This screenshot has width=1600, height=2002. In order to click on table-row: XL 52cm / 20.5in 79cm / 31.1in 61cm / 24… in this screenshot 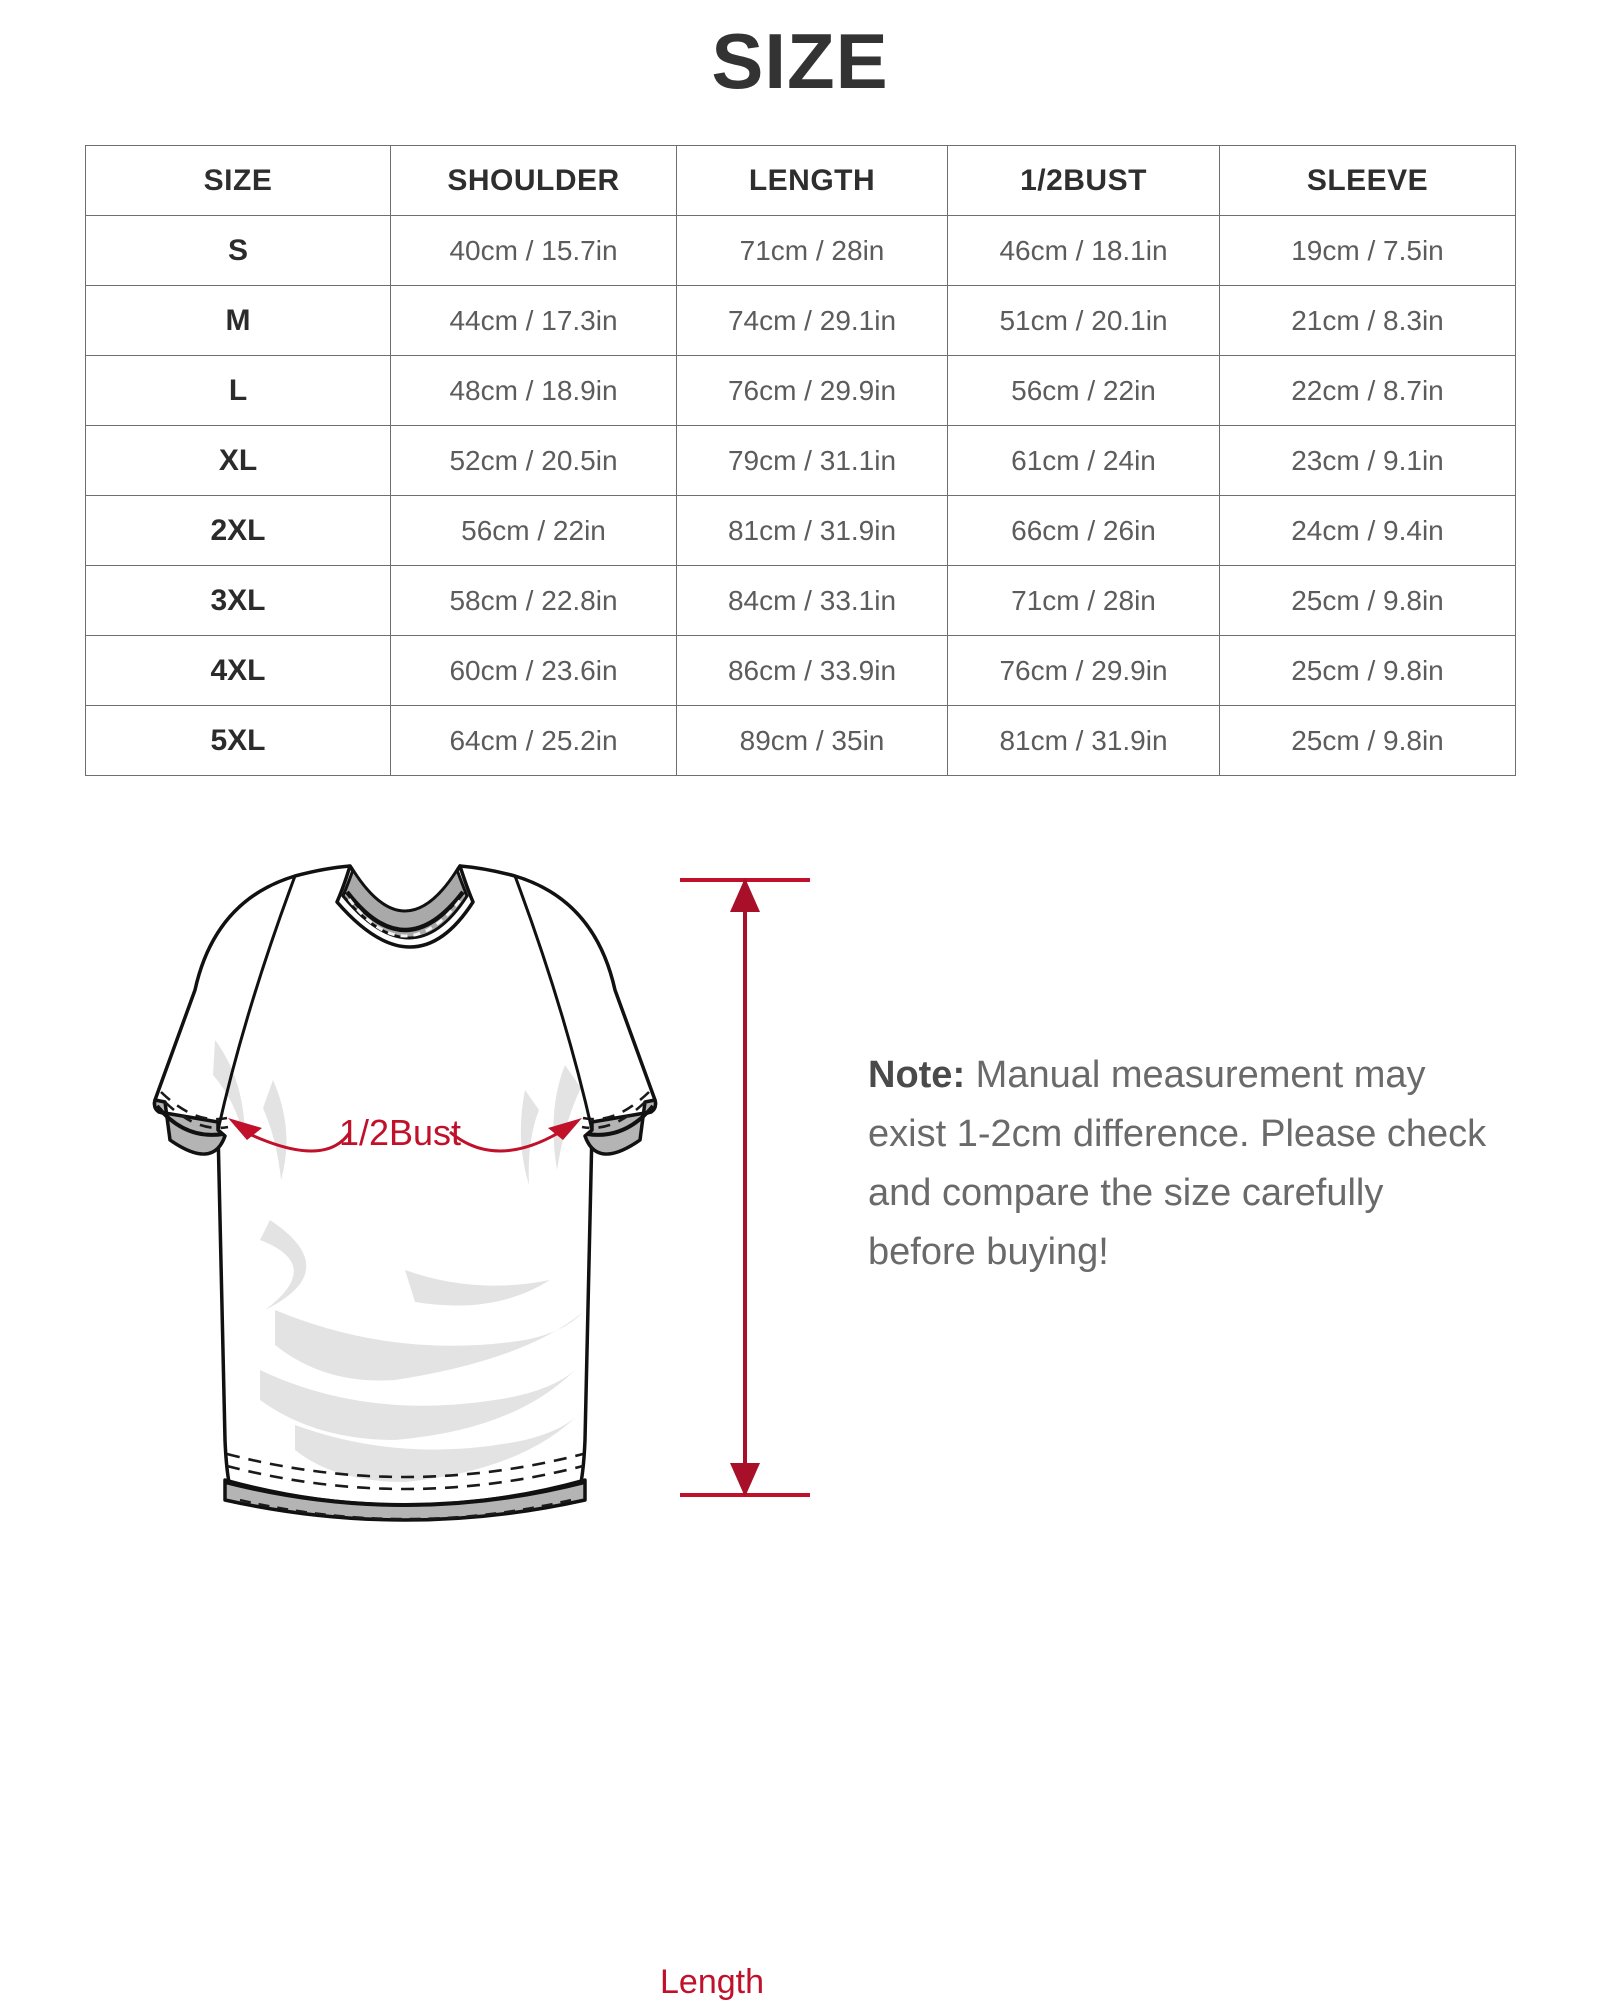, I will do `click(800, 460)`.